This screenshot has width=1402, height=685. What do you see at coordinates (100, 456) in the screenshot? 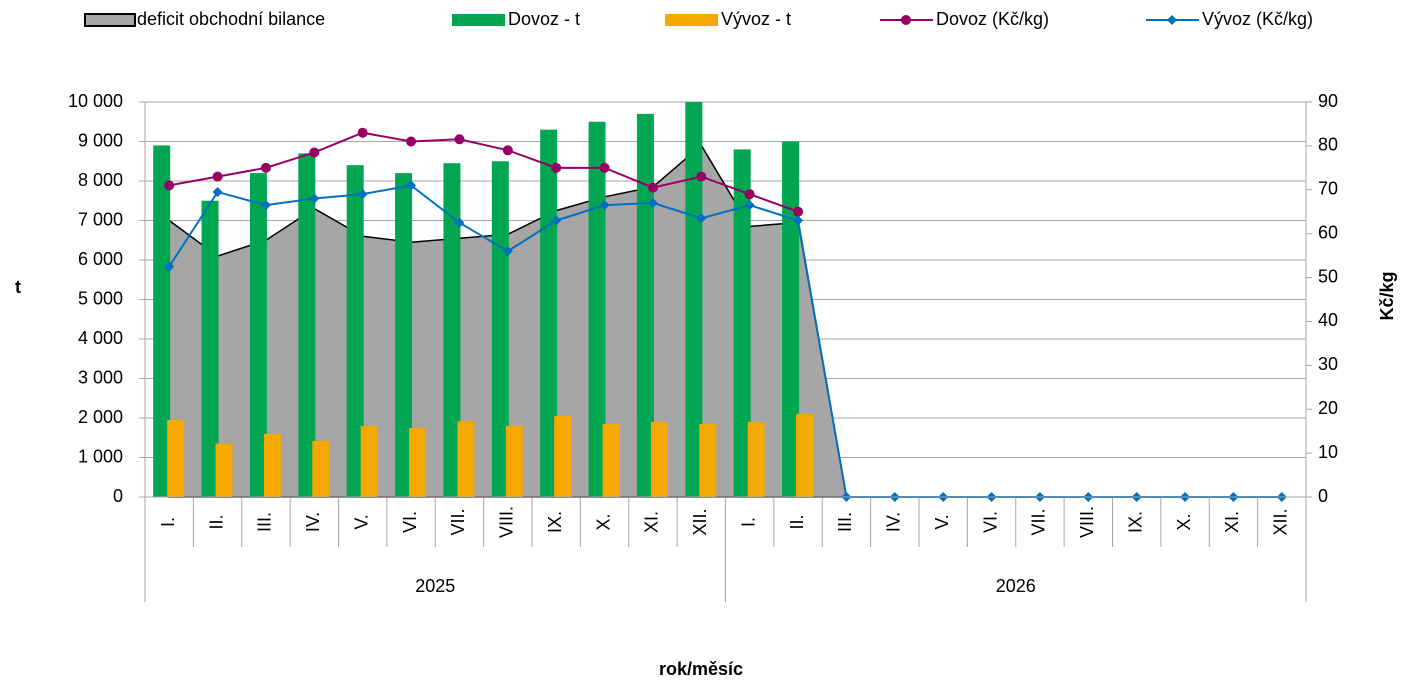
I see `y-tick-label: 1 000` at bounding box center [100, 456].